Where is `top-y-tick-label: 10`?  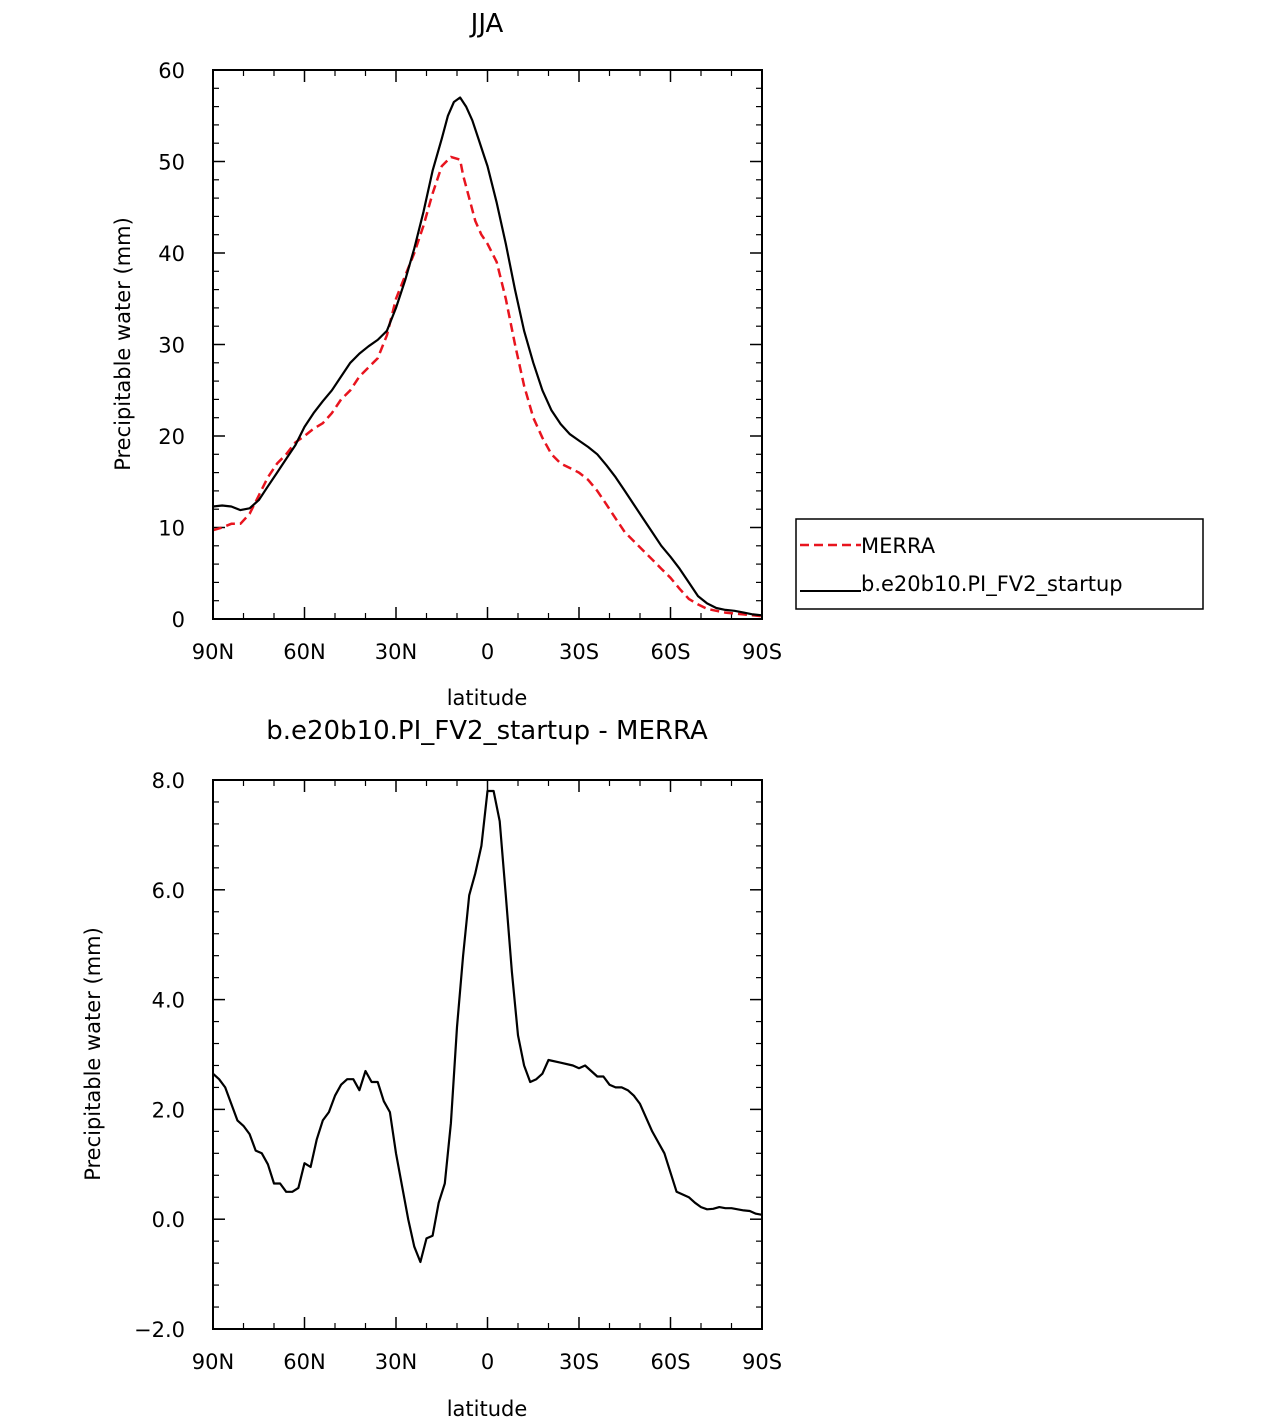 top-y-tick-label: 10 is located at coordinates (171, 529).